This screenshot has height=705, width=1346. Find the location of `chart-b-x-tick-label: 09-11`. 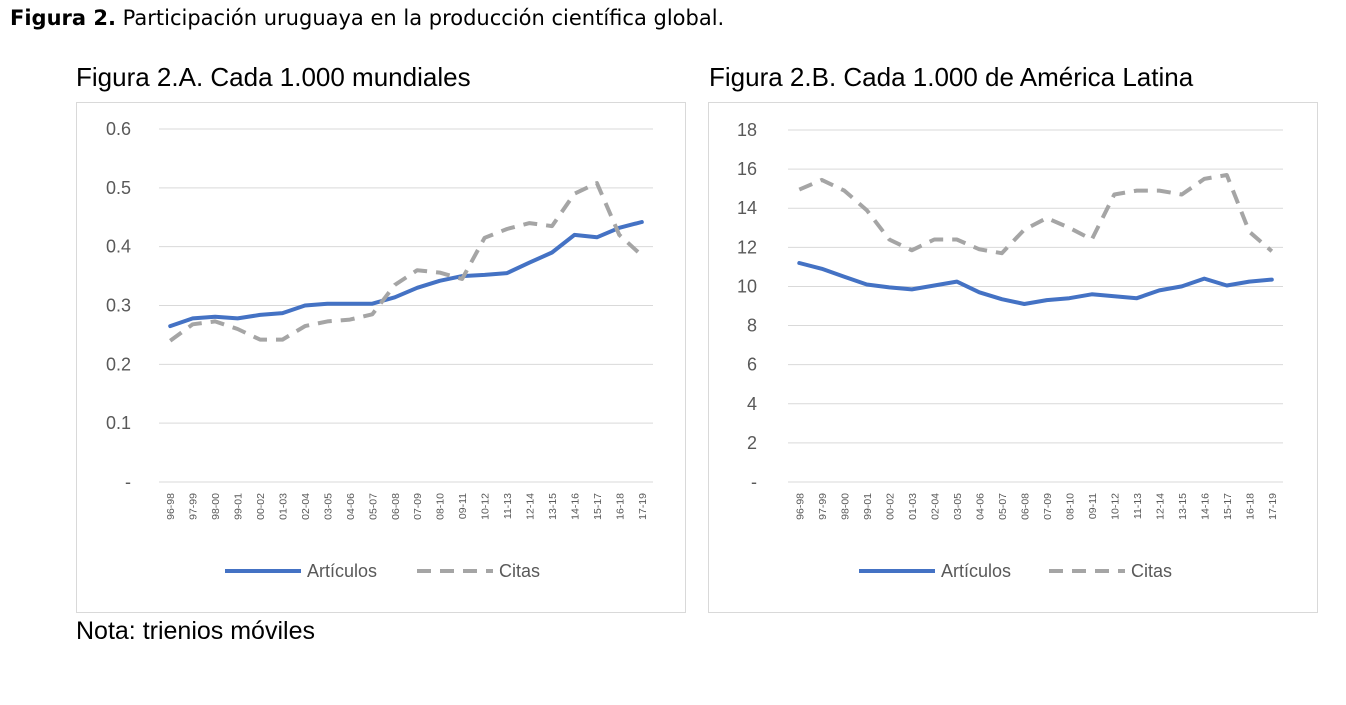

chart-b-x-tick-label: 09-11 is located at coordinates (1093, 506).